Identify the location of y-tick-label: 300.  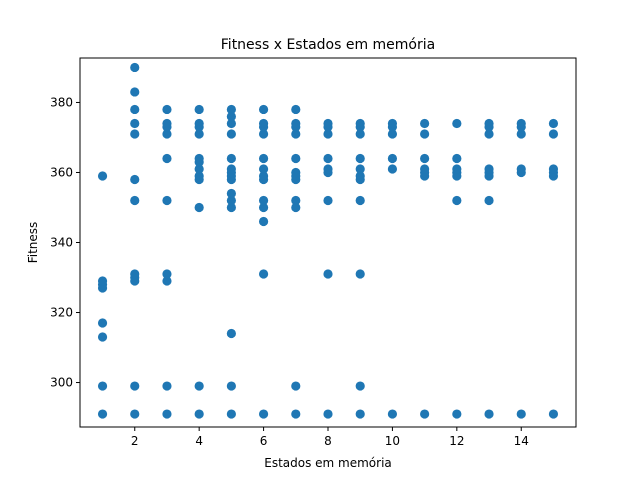
(61, 383).